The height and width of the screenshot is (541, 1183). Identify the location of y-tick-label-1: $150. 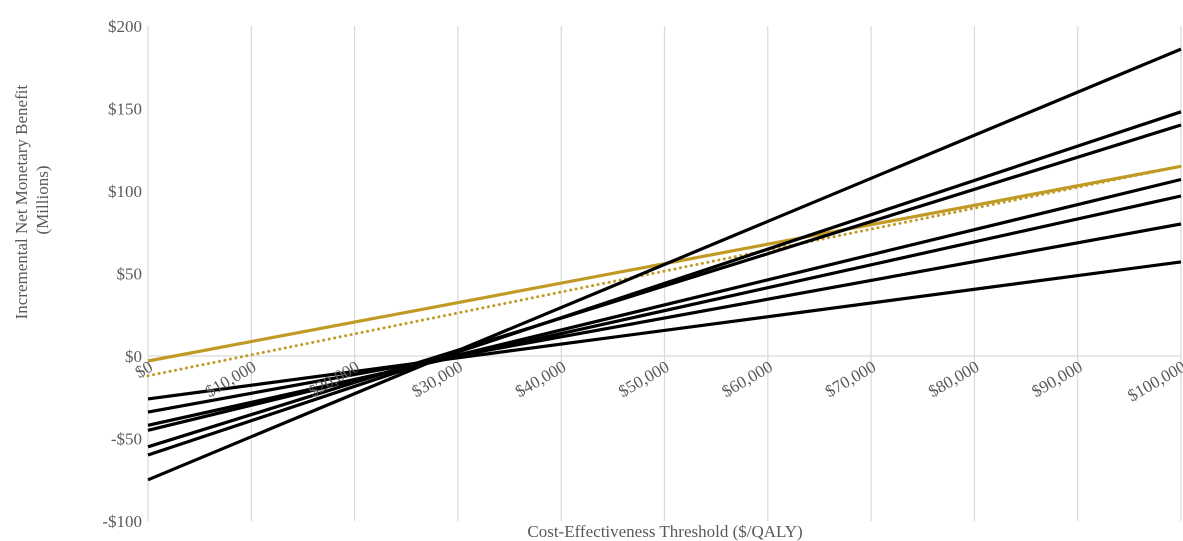
(125, 109).